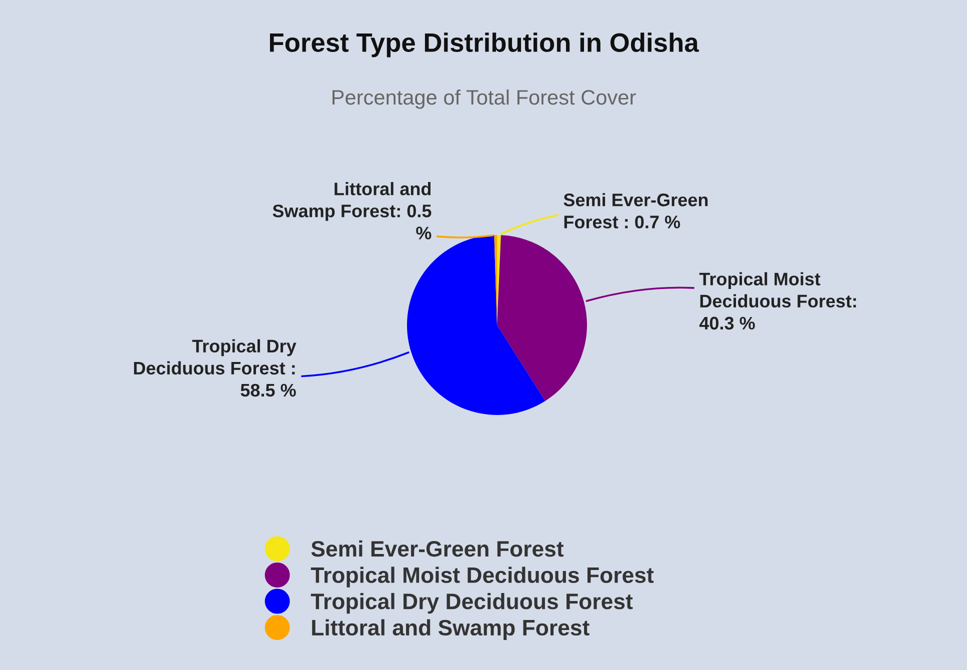 The image size is (967, 670). What do you see at coordinates (352, 211) in the screenshot?
I see `data-label: Littoral and Swamp Forest: 0.5 %` at bounding box center [352, 211].